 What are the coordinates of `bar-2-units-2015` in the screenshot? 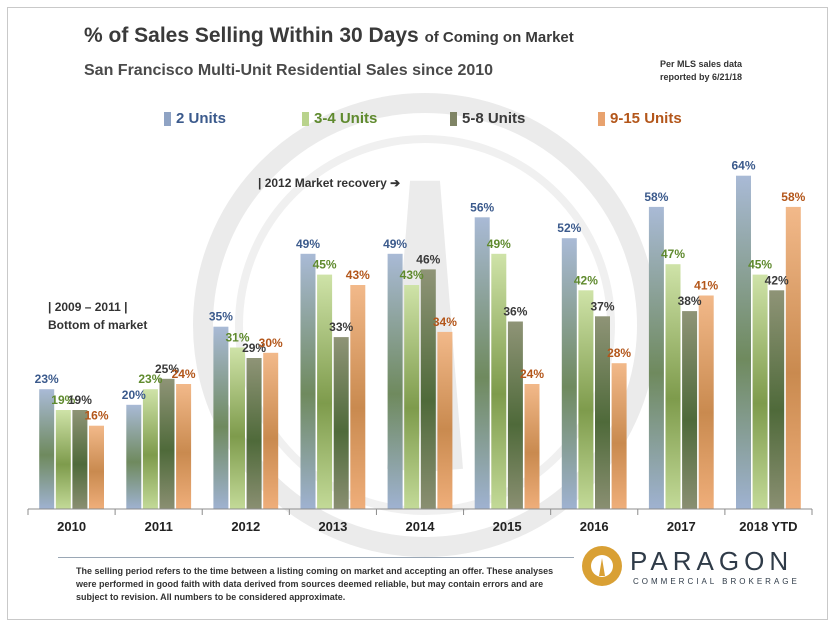 It's located at (482, 363).